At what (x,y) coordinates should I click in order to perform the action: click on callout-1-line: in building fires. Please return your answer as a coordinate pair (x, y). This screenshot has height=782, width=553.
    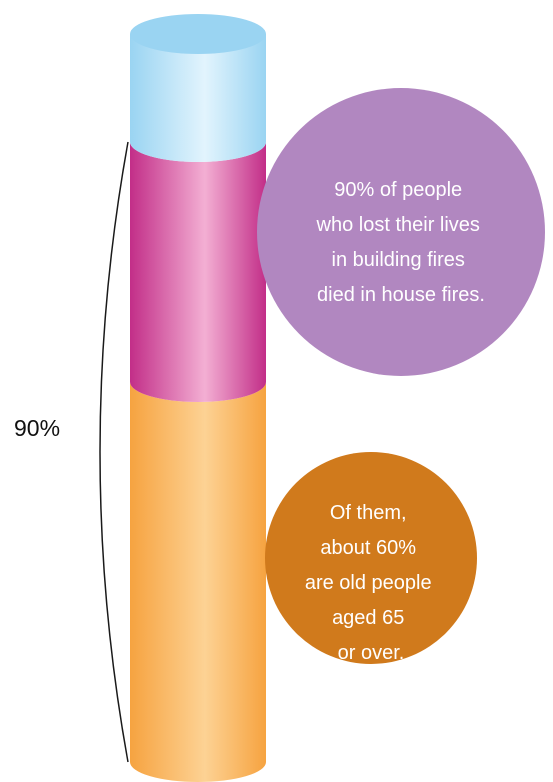
    Looking at the image, I should click on (398, 260).